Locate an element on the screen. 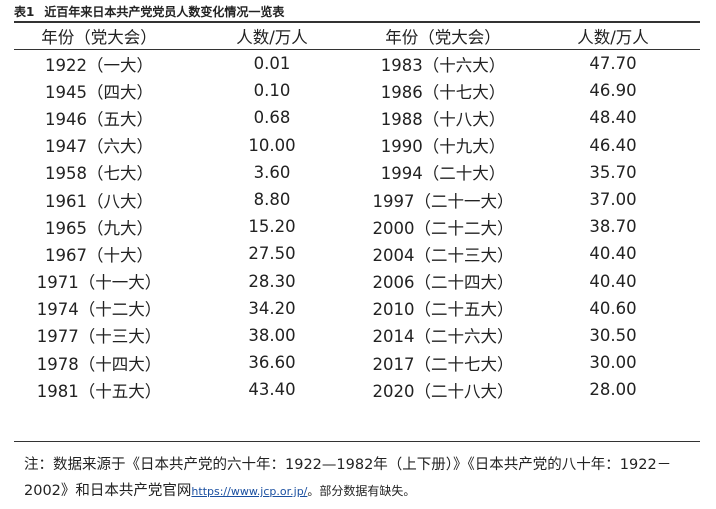  cell-count-right: 40.60 is located at coordinates (613, 308).